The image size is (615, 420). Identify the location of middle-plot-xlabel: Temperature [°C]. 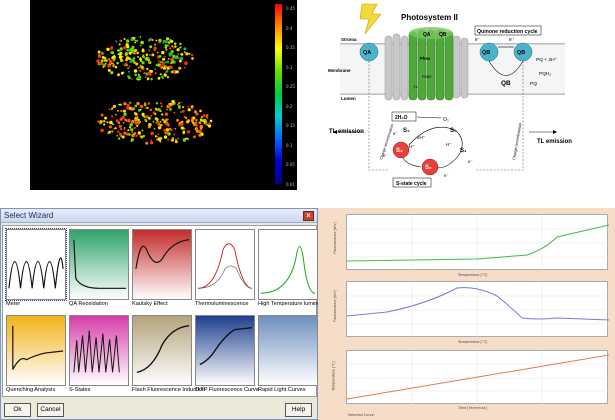
(473, 342).